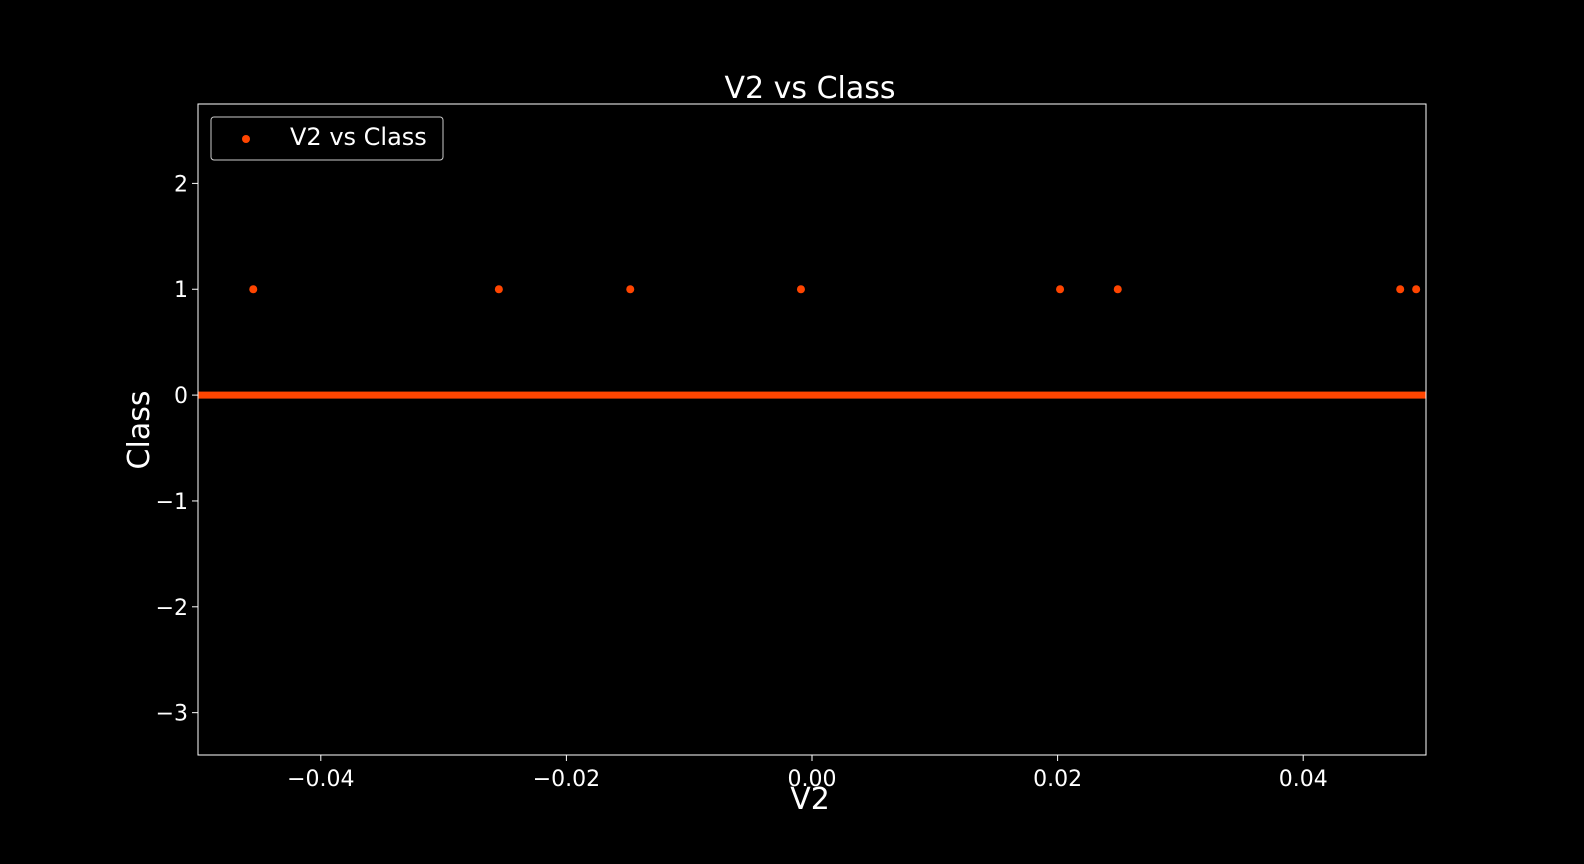 The height and width of the screenshot is (864, 1584). I want to click on plot-area, so click(812, 342).